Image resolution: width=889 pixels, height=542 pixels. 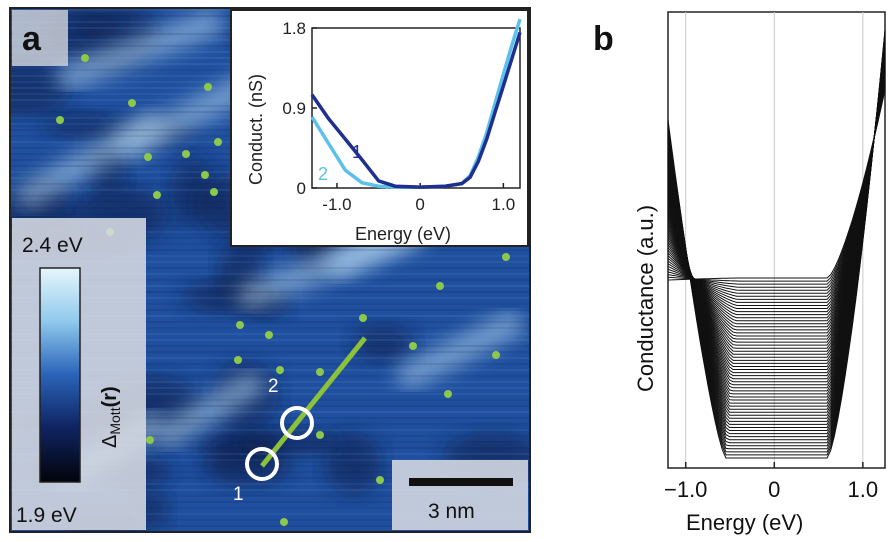 I want to click on inset-ticks: -1.0 0 1.0 0 0.9 1.8, so click(x=398, y=116).